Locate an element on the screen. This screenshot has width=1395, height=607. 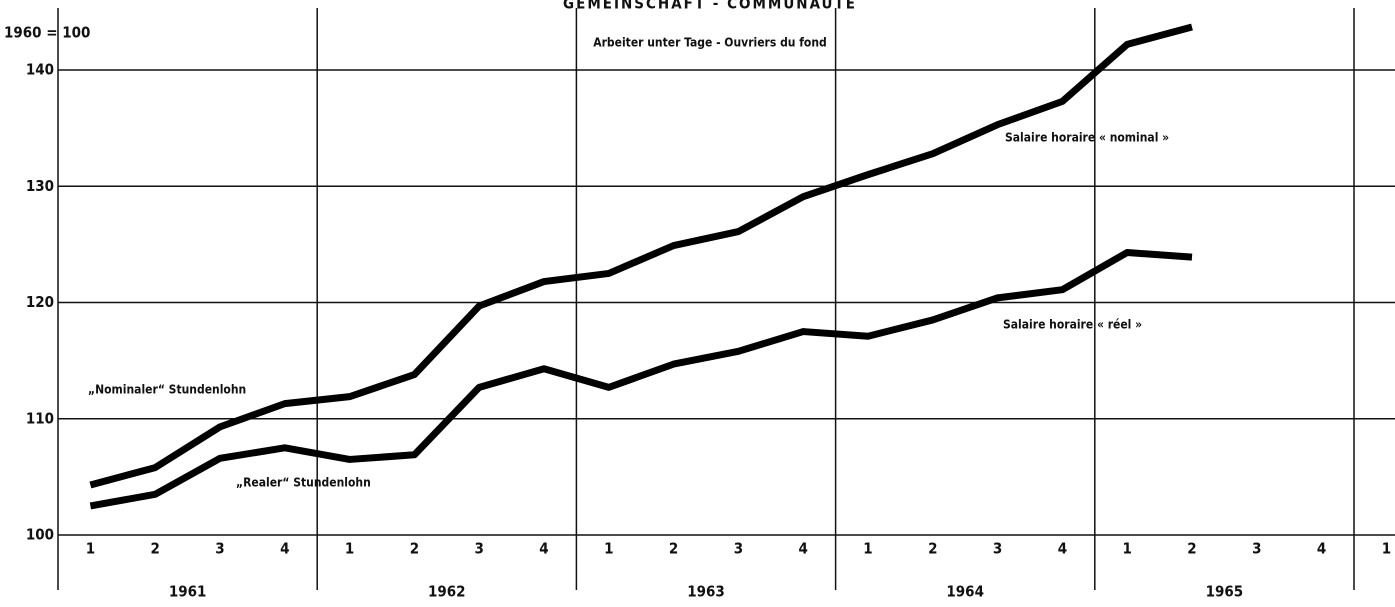
annotation: „Realer“ Stundenlohn is located at coordinates (303, 483).